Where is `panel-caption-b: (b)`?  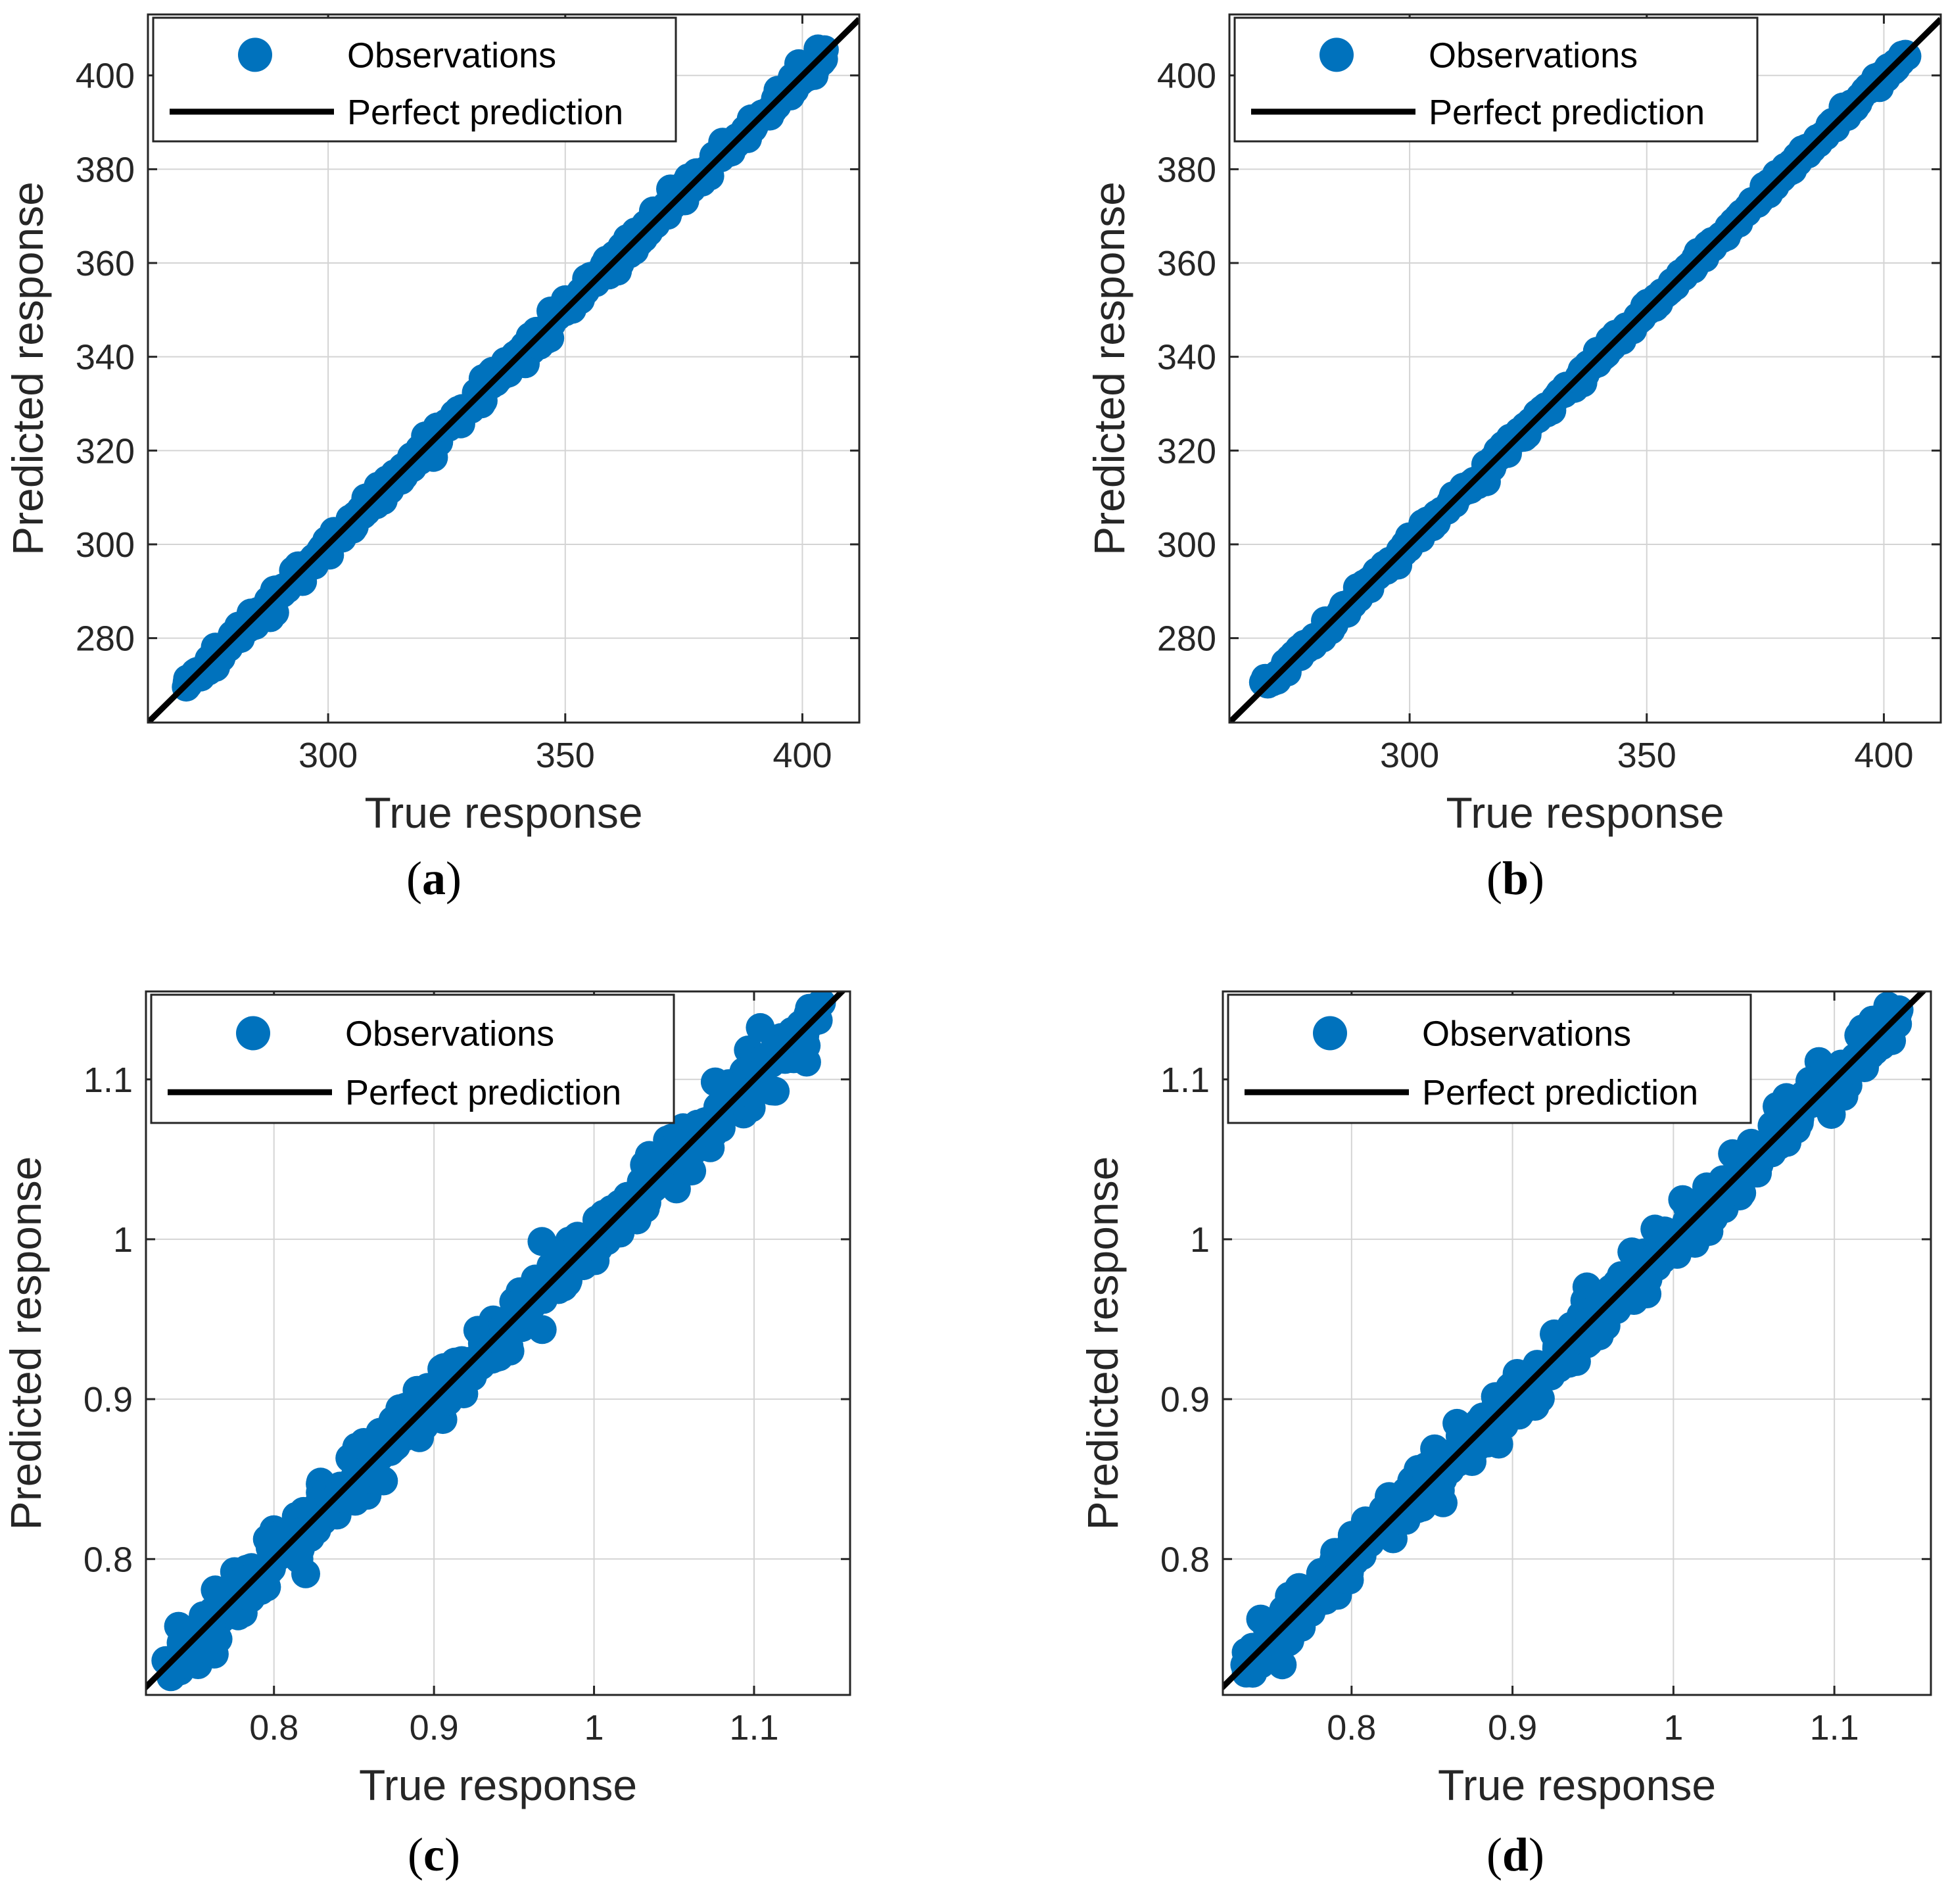 panel-caption-b: (b) is located at coordinates (1515, 878).